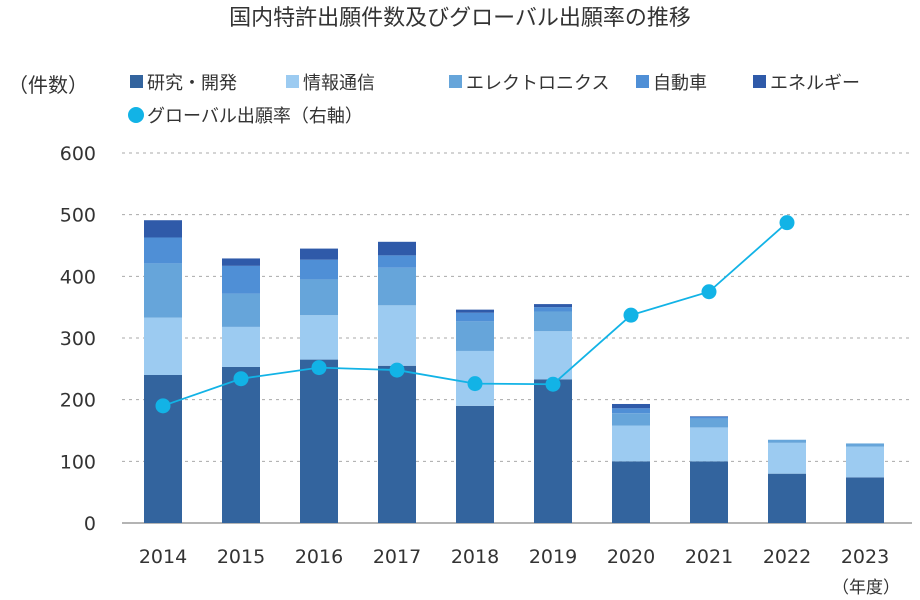  What do you see at coordinates (241, 557) in the screenshot?
I see `x-tick-label: 2015` at bounding box center [241, 557].